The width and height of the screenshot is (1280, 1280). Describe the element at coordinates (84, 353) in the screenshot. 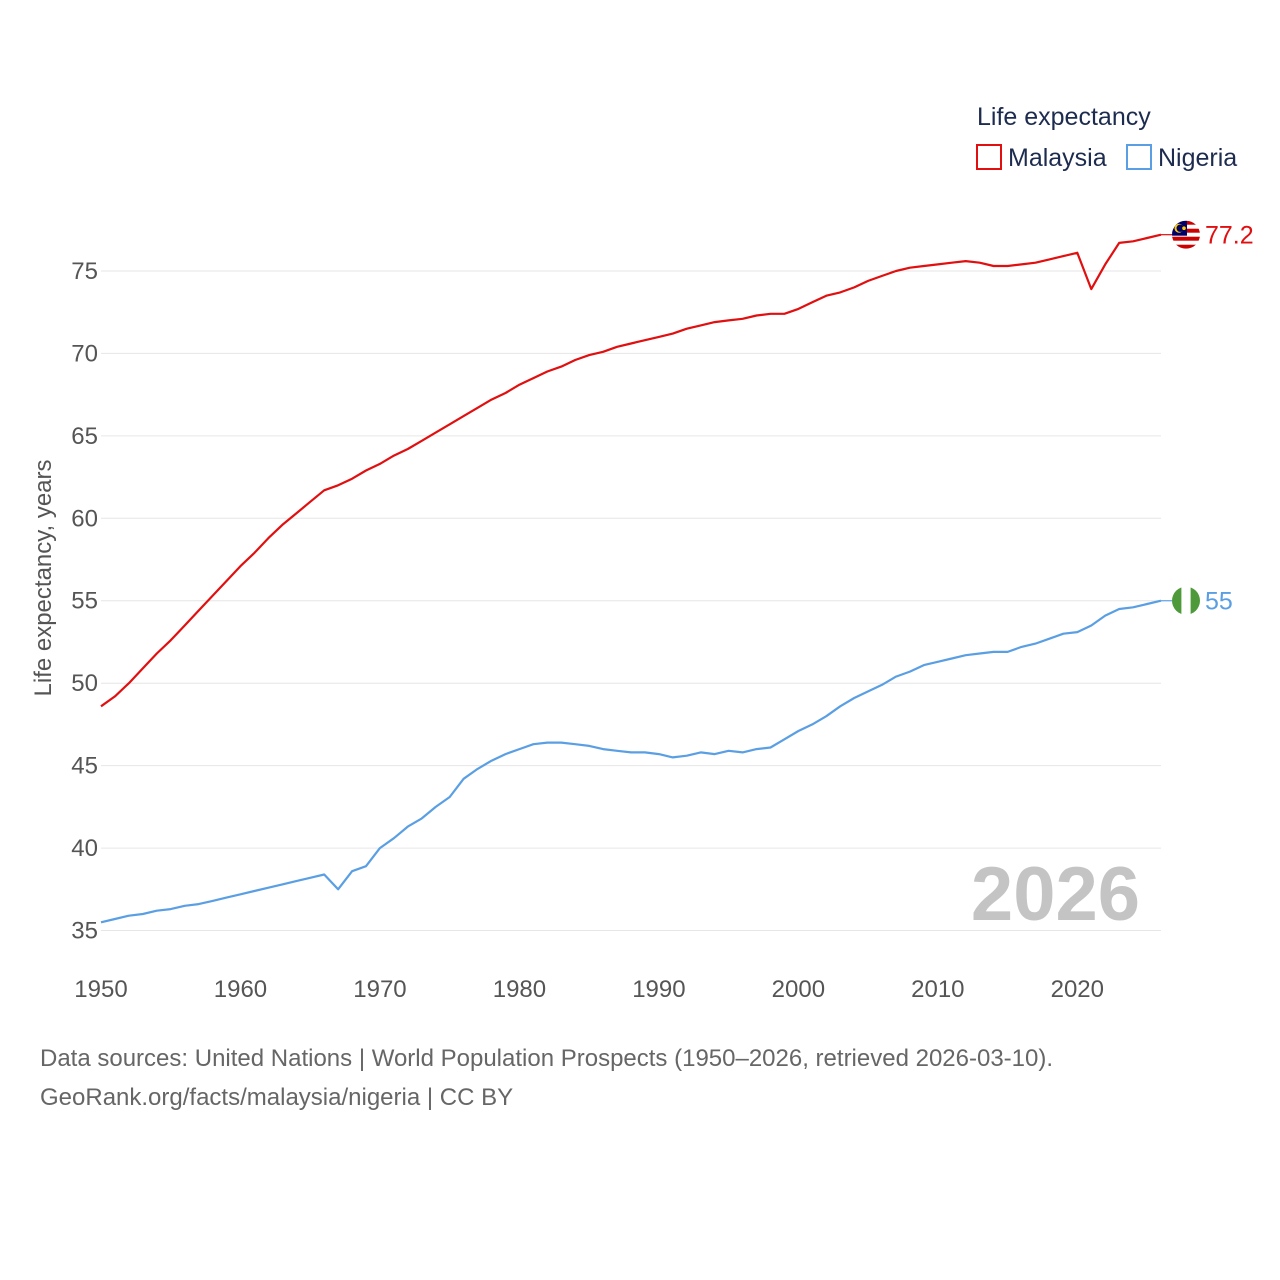

I see `y-tick-label-70: 70` at that location.